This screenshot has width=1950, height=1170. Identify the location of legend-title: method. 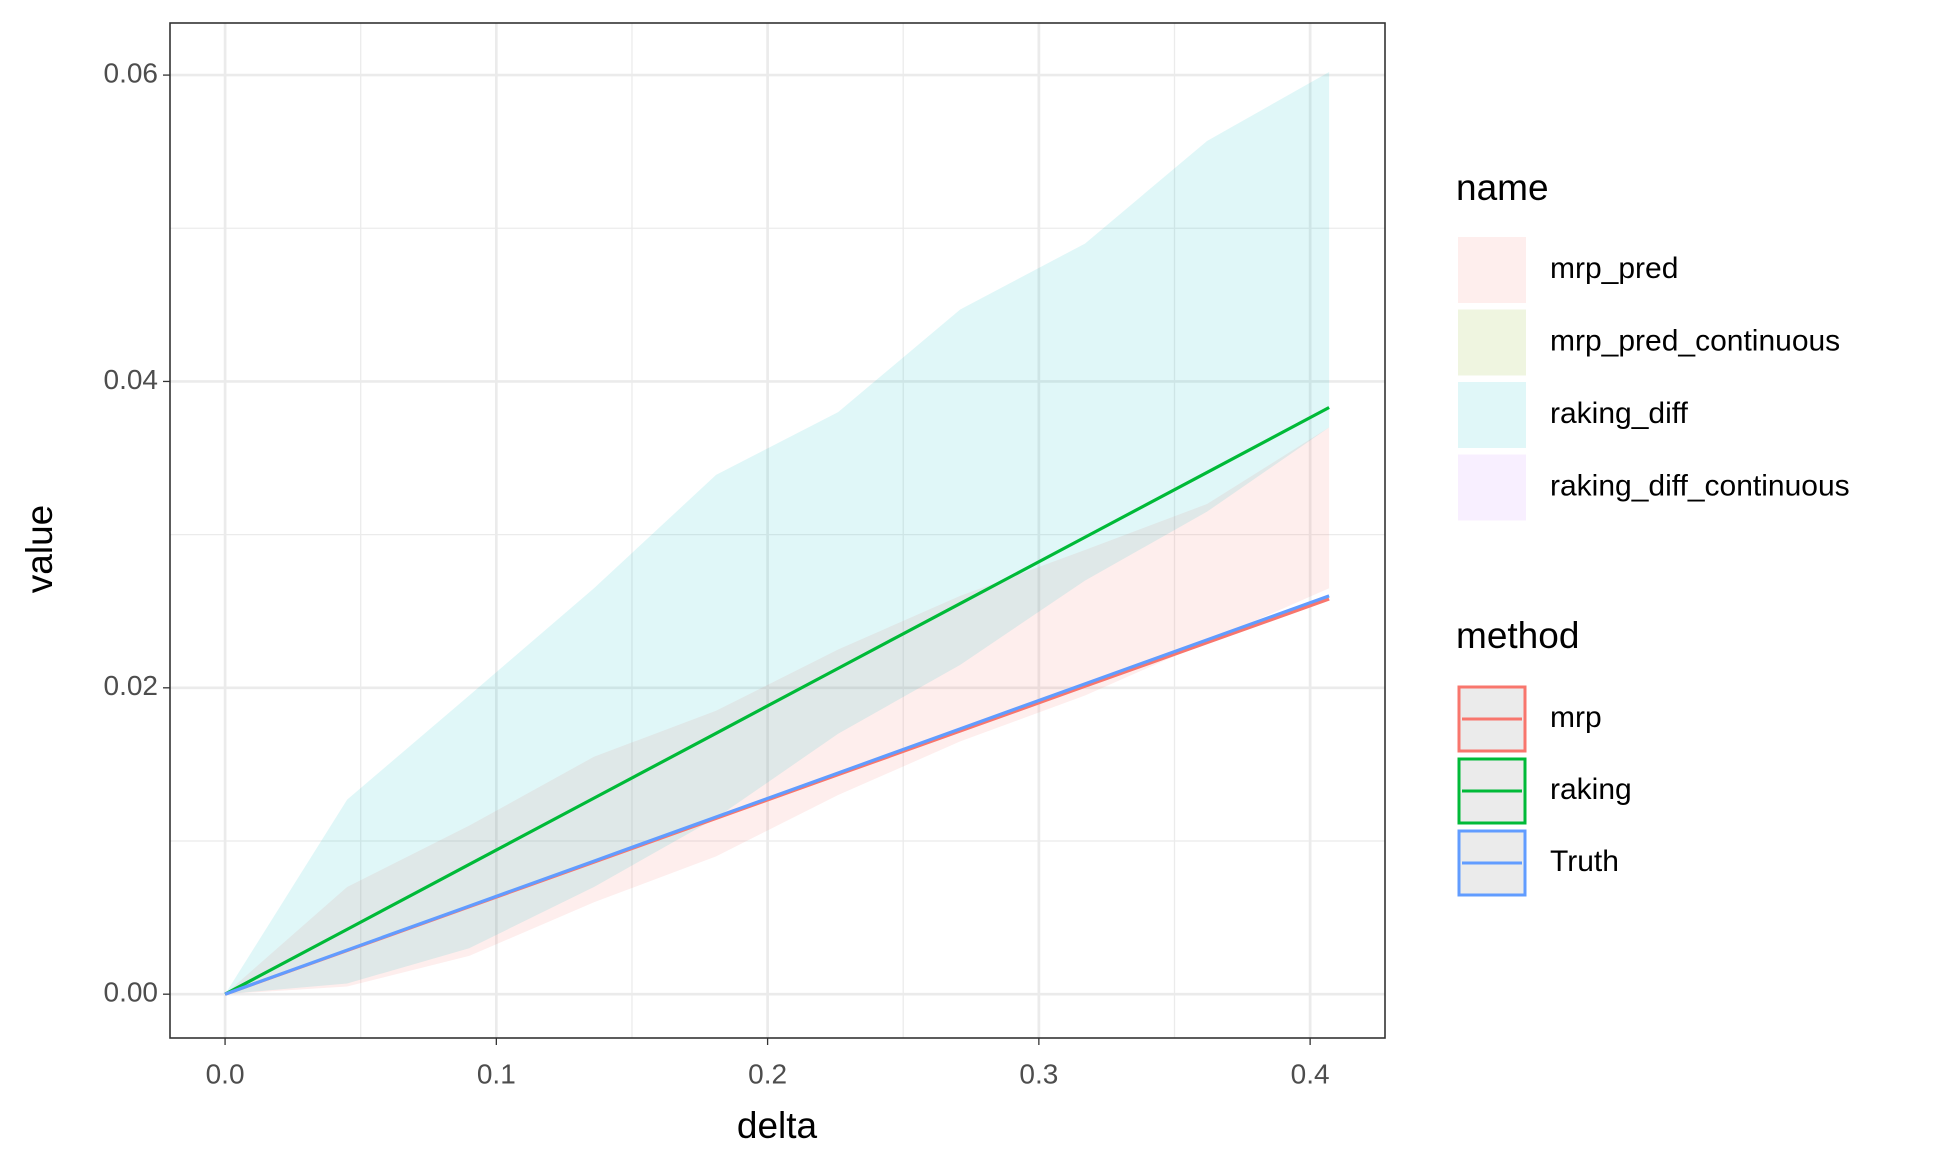
(1517, 635).